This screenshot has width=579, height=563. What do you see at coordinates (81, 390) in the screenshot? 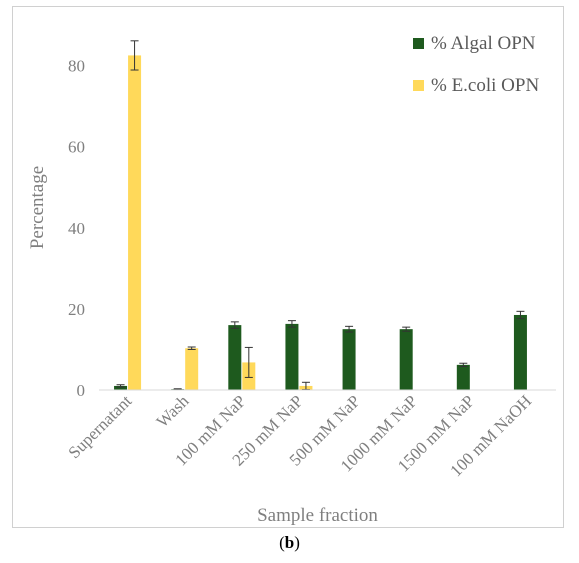
I see `y-tick-label: 0` at bounding box center [81, 390].